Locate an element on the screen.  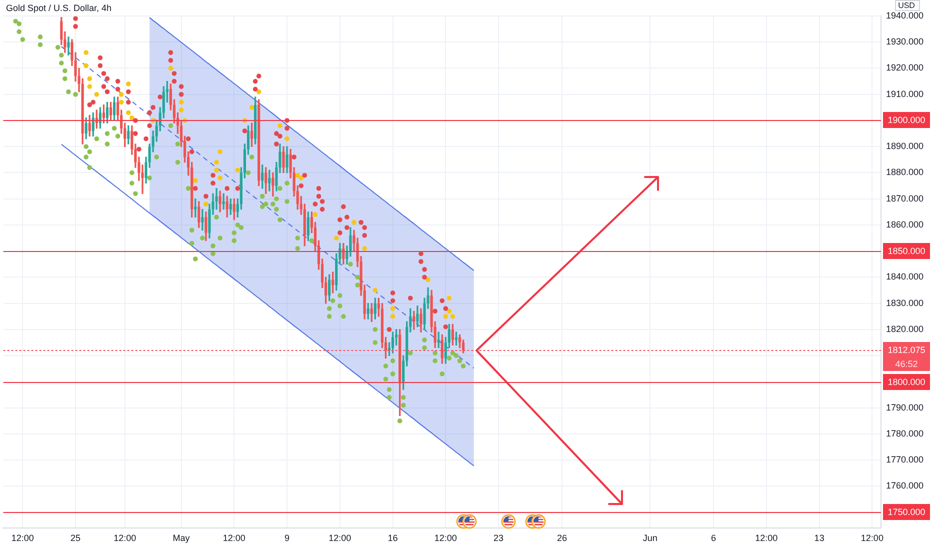
y-tick-label: 1770.000 is located at coordinates (905, 459).